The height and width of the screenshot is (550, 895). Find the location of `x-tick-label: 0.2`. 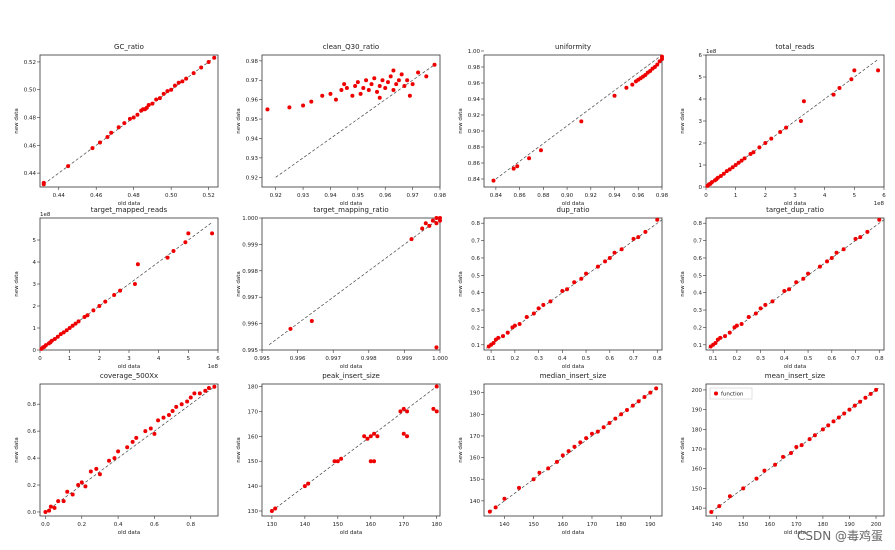

x-tick-label: 0.2 is located at coordinates (81, 525).